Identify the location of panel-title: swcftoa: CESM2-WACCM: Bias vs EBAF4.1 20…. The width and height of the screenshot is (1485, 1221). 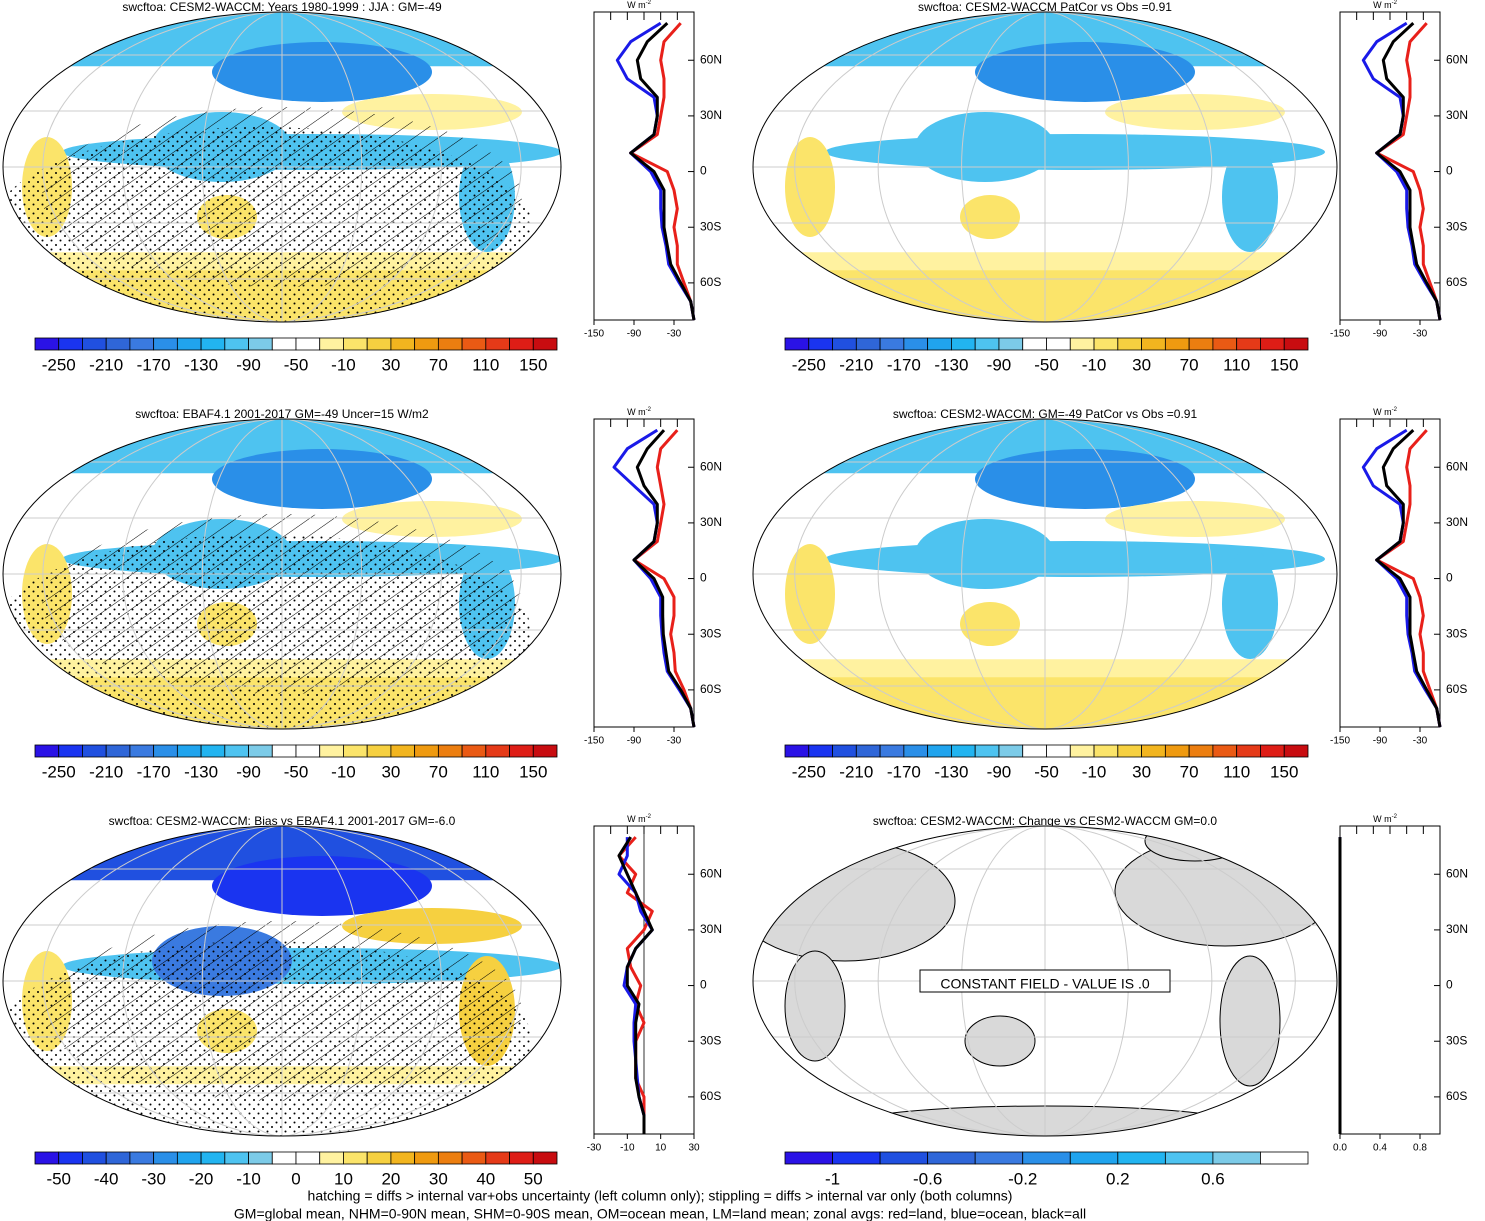
(282, 821).